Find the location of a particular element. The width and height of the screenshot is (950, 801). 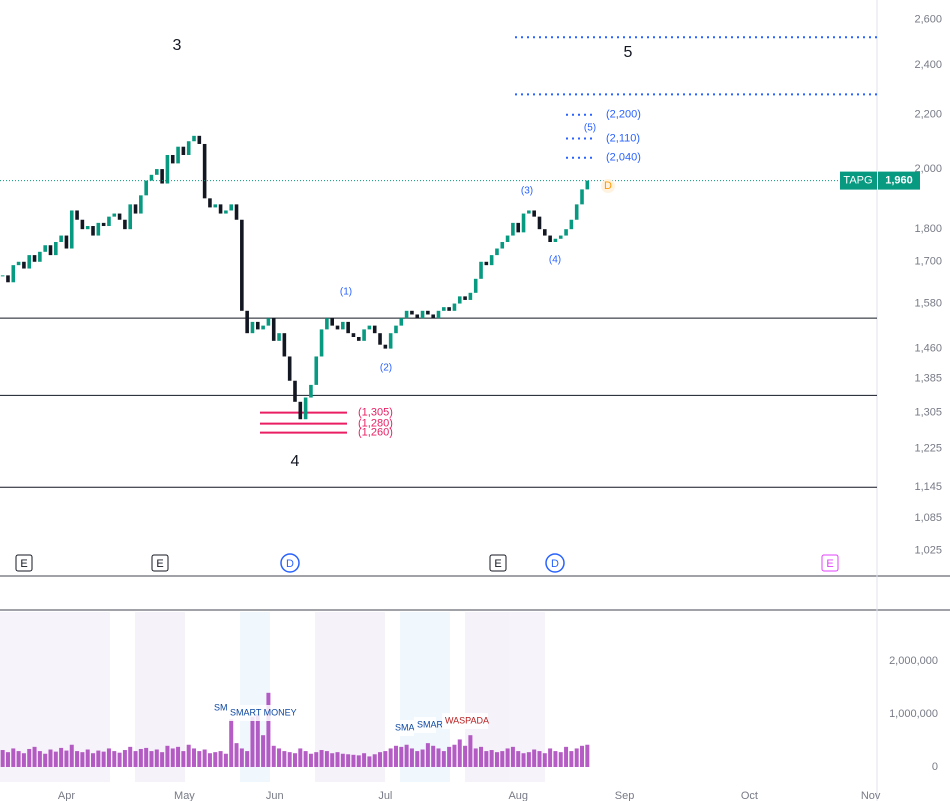

x-tick-label: Nov is located at coordinates (871, 795).